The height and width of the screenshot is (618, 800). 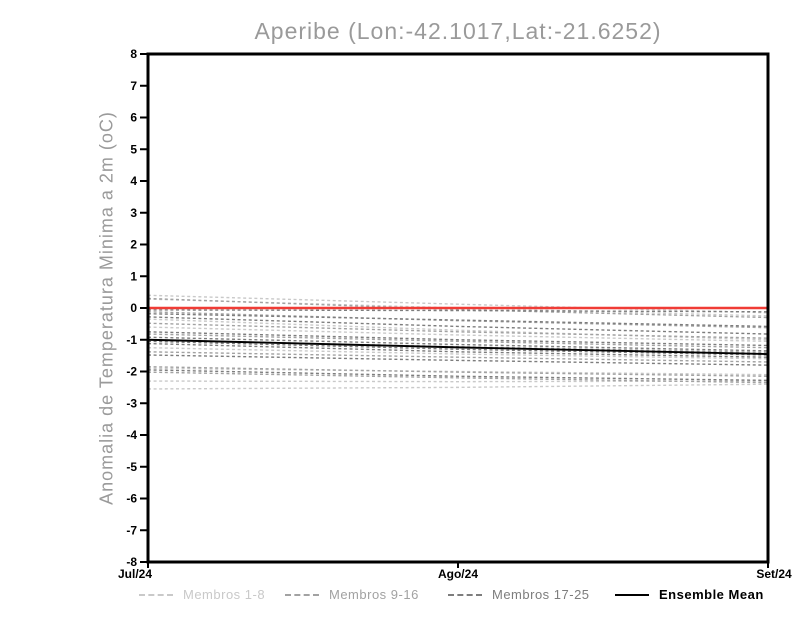 I want to click on y-tick-label: -7, so click(x=131, y=530).